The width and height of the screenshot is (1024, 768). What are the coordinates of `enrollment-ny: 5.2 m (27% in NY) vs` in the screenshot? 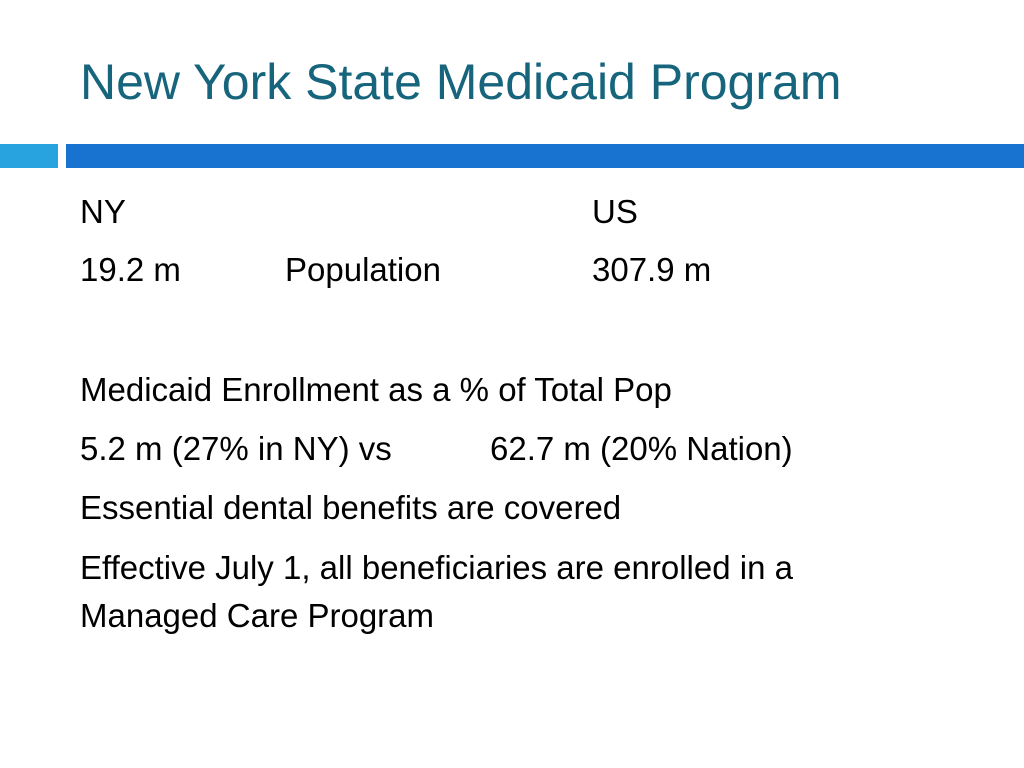 It's located at (236, 448).